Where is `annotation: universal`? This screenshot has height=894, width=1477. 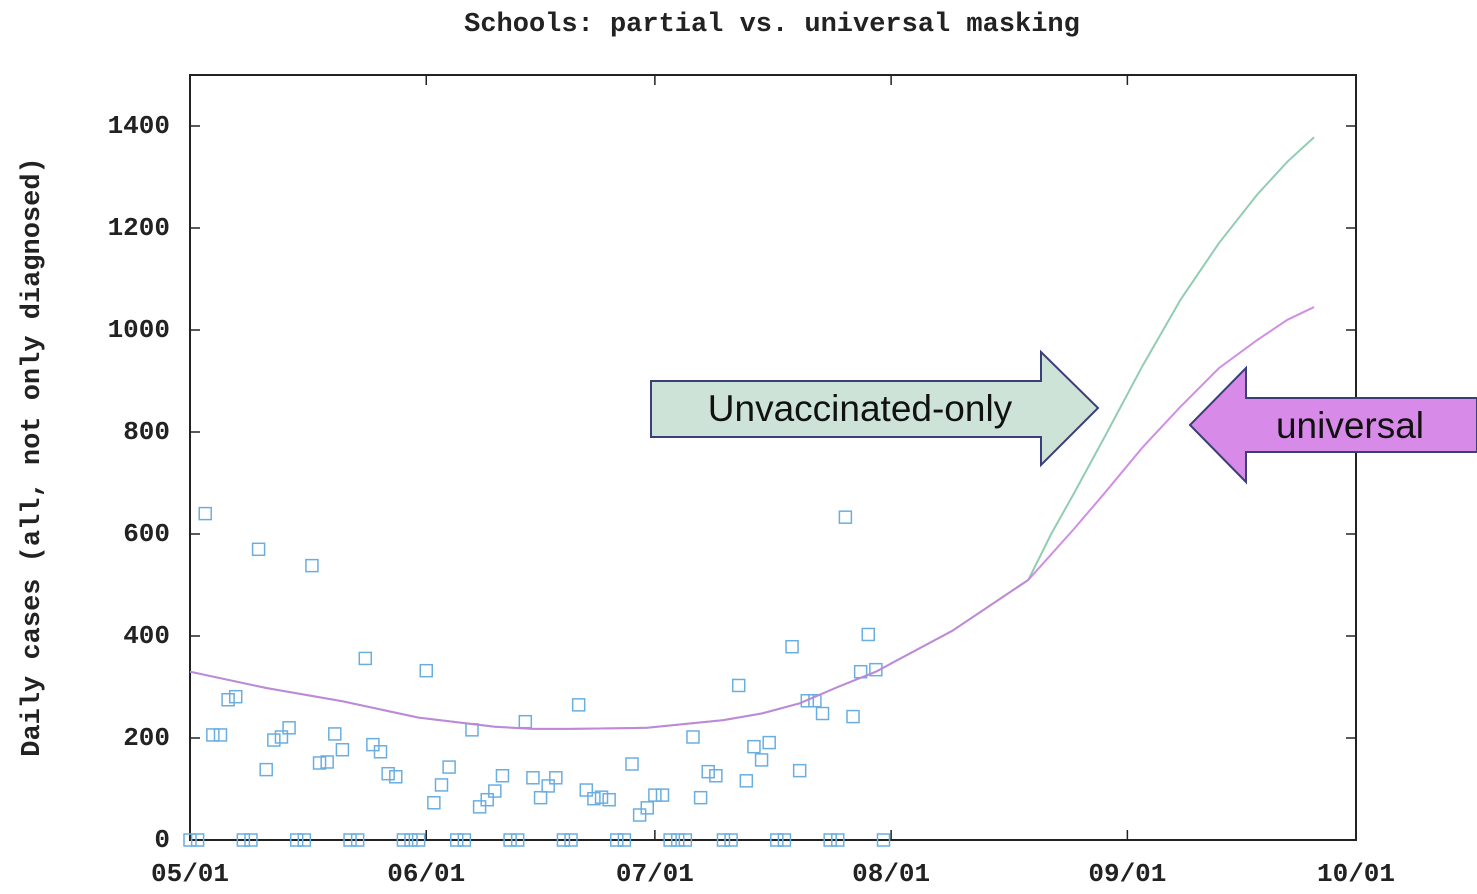 annotation: universal is located at coordinates (1350, 425).